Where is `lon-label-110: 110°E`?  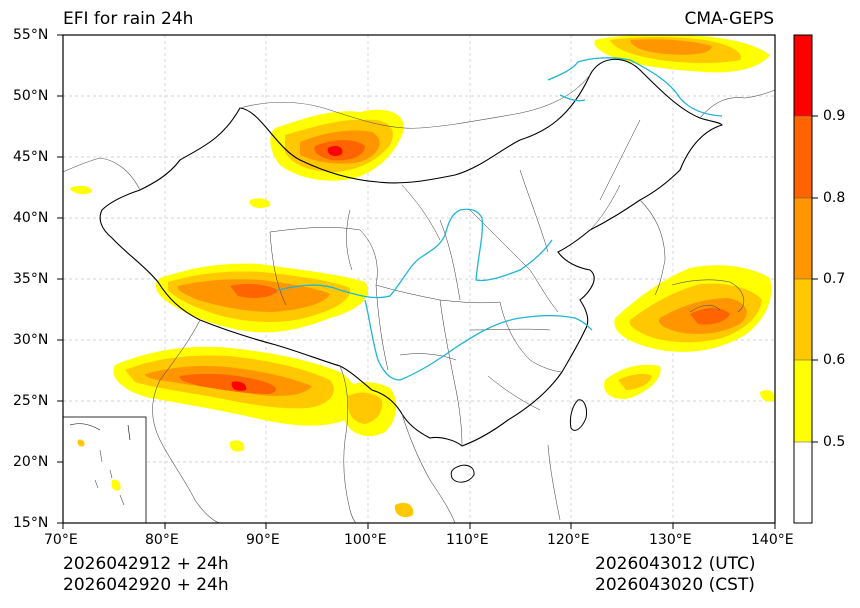 lon-label-110: 110°E is located at coordinates (467, 540).